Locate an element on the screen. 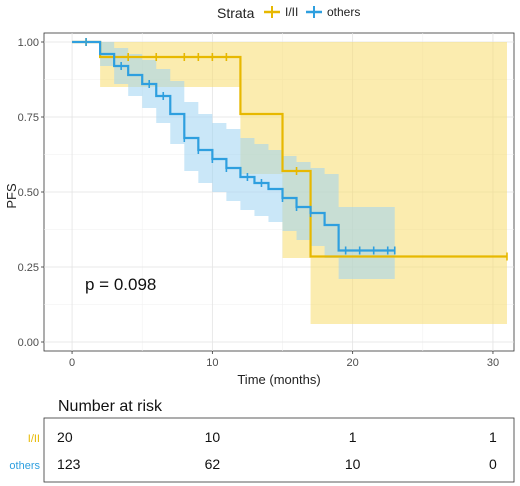  y-axis-title: PFS is located at coordinates (11, 196).